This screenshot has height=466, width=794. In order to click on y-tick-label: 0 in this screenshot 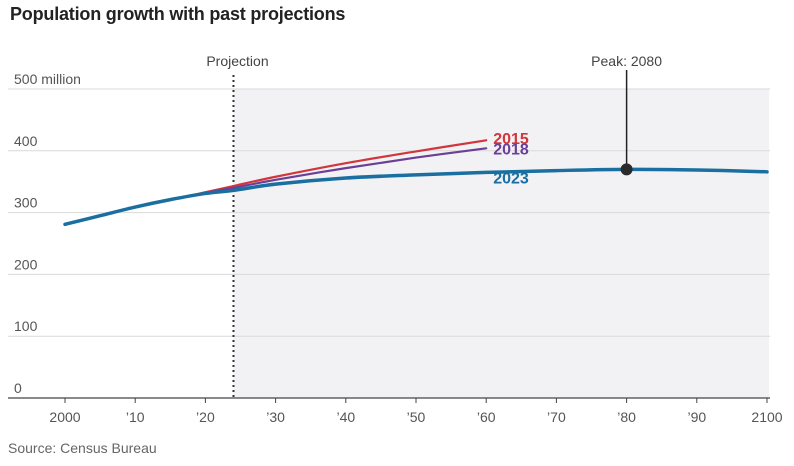, I will do `click(18, 388)`.